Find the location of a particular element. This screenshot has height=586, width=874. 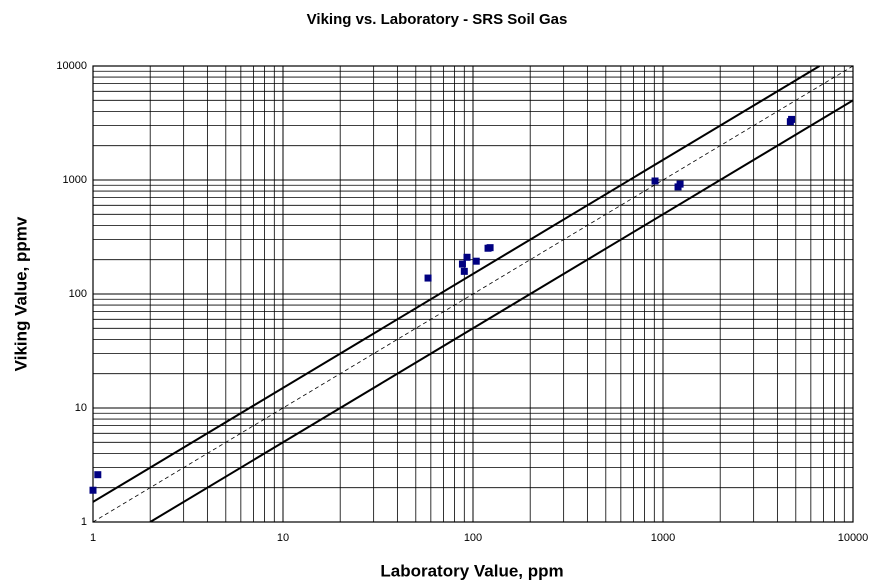

y-tick-label: 1 is located at coordinates (84, 522).